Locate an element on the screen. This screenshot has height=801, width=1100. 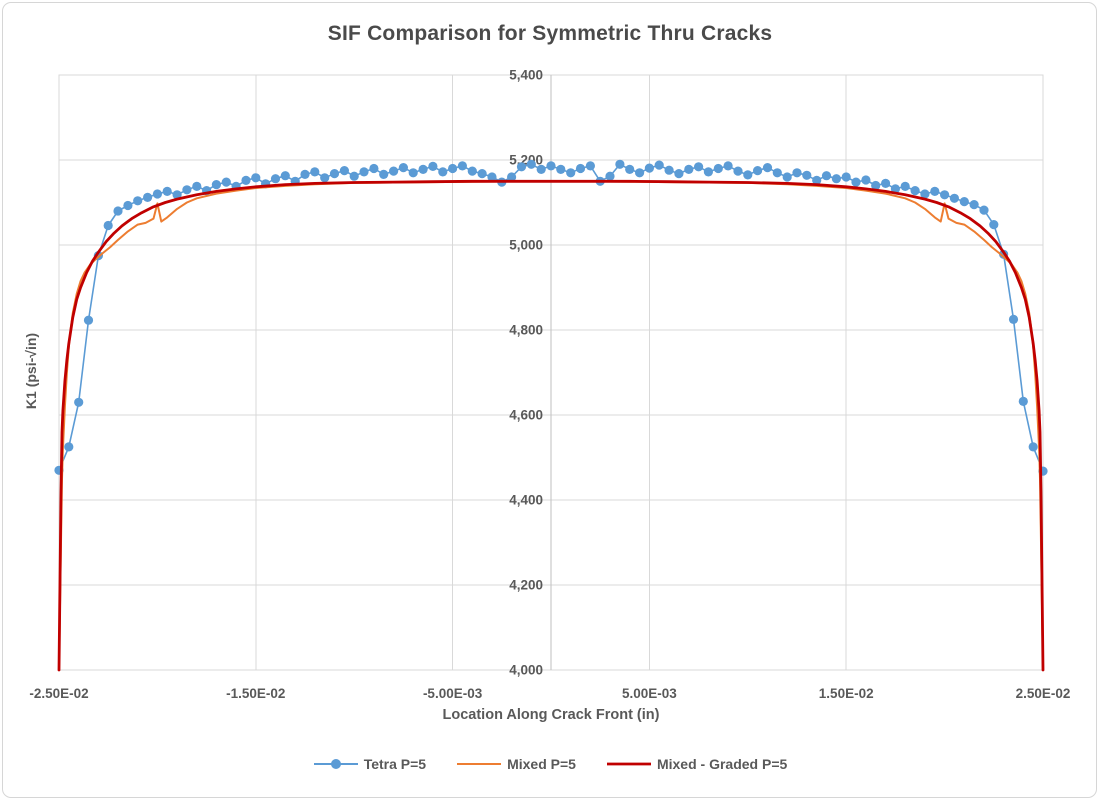
y-tick-label: 4,200 is located at coordinates (526, 585).